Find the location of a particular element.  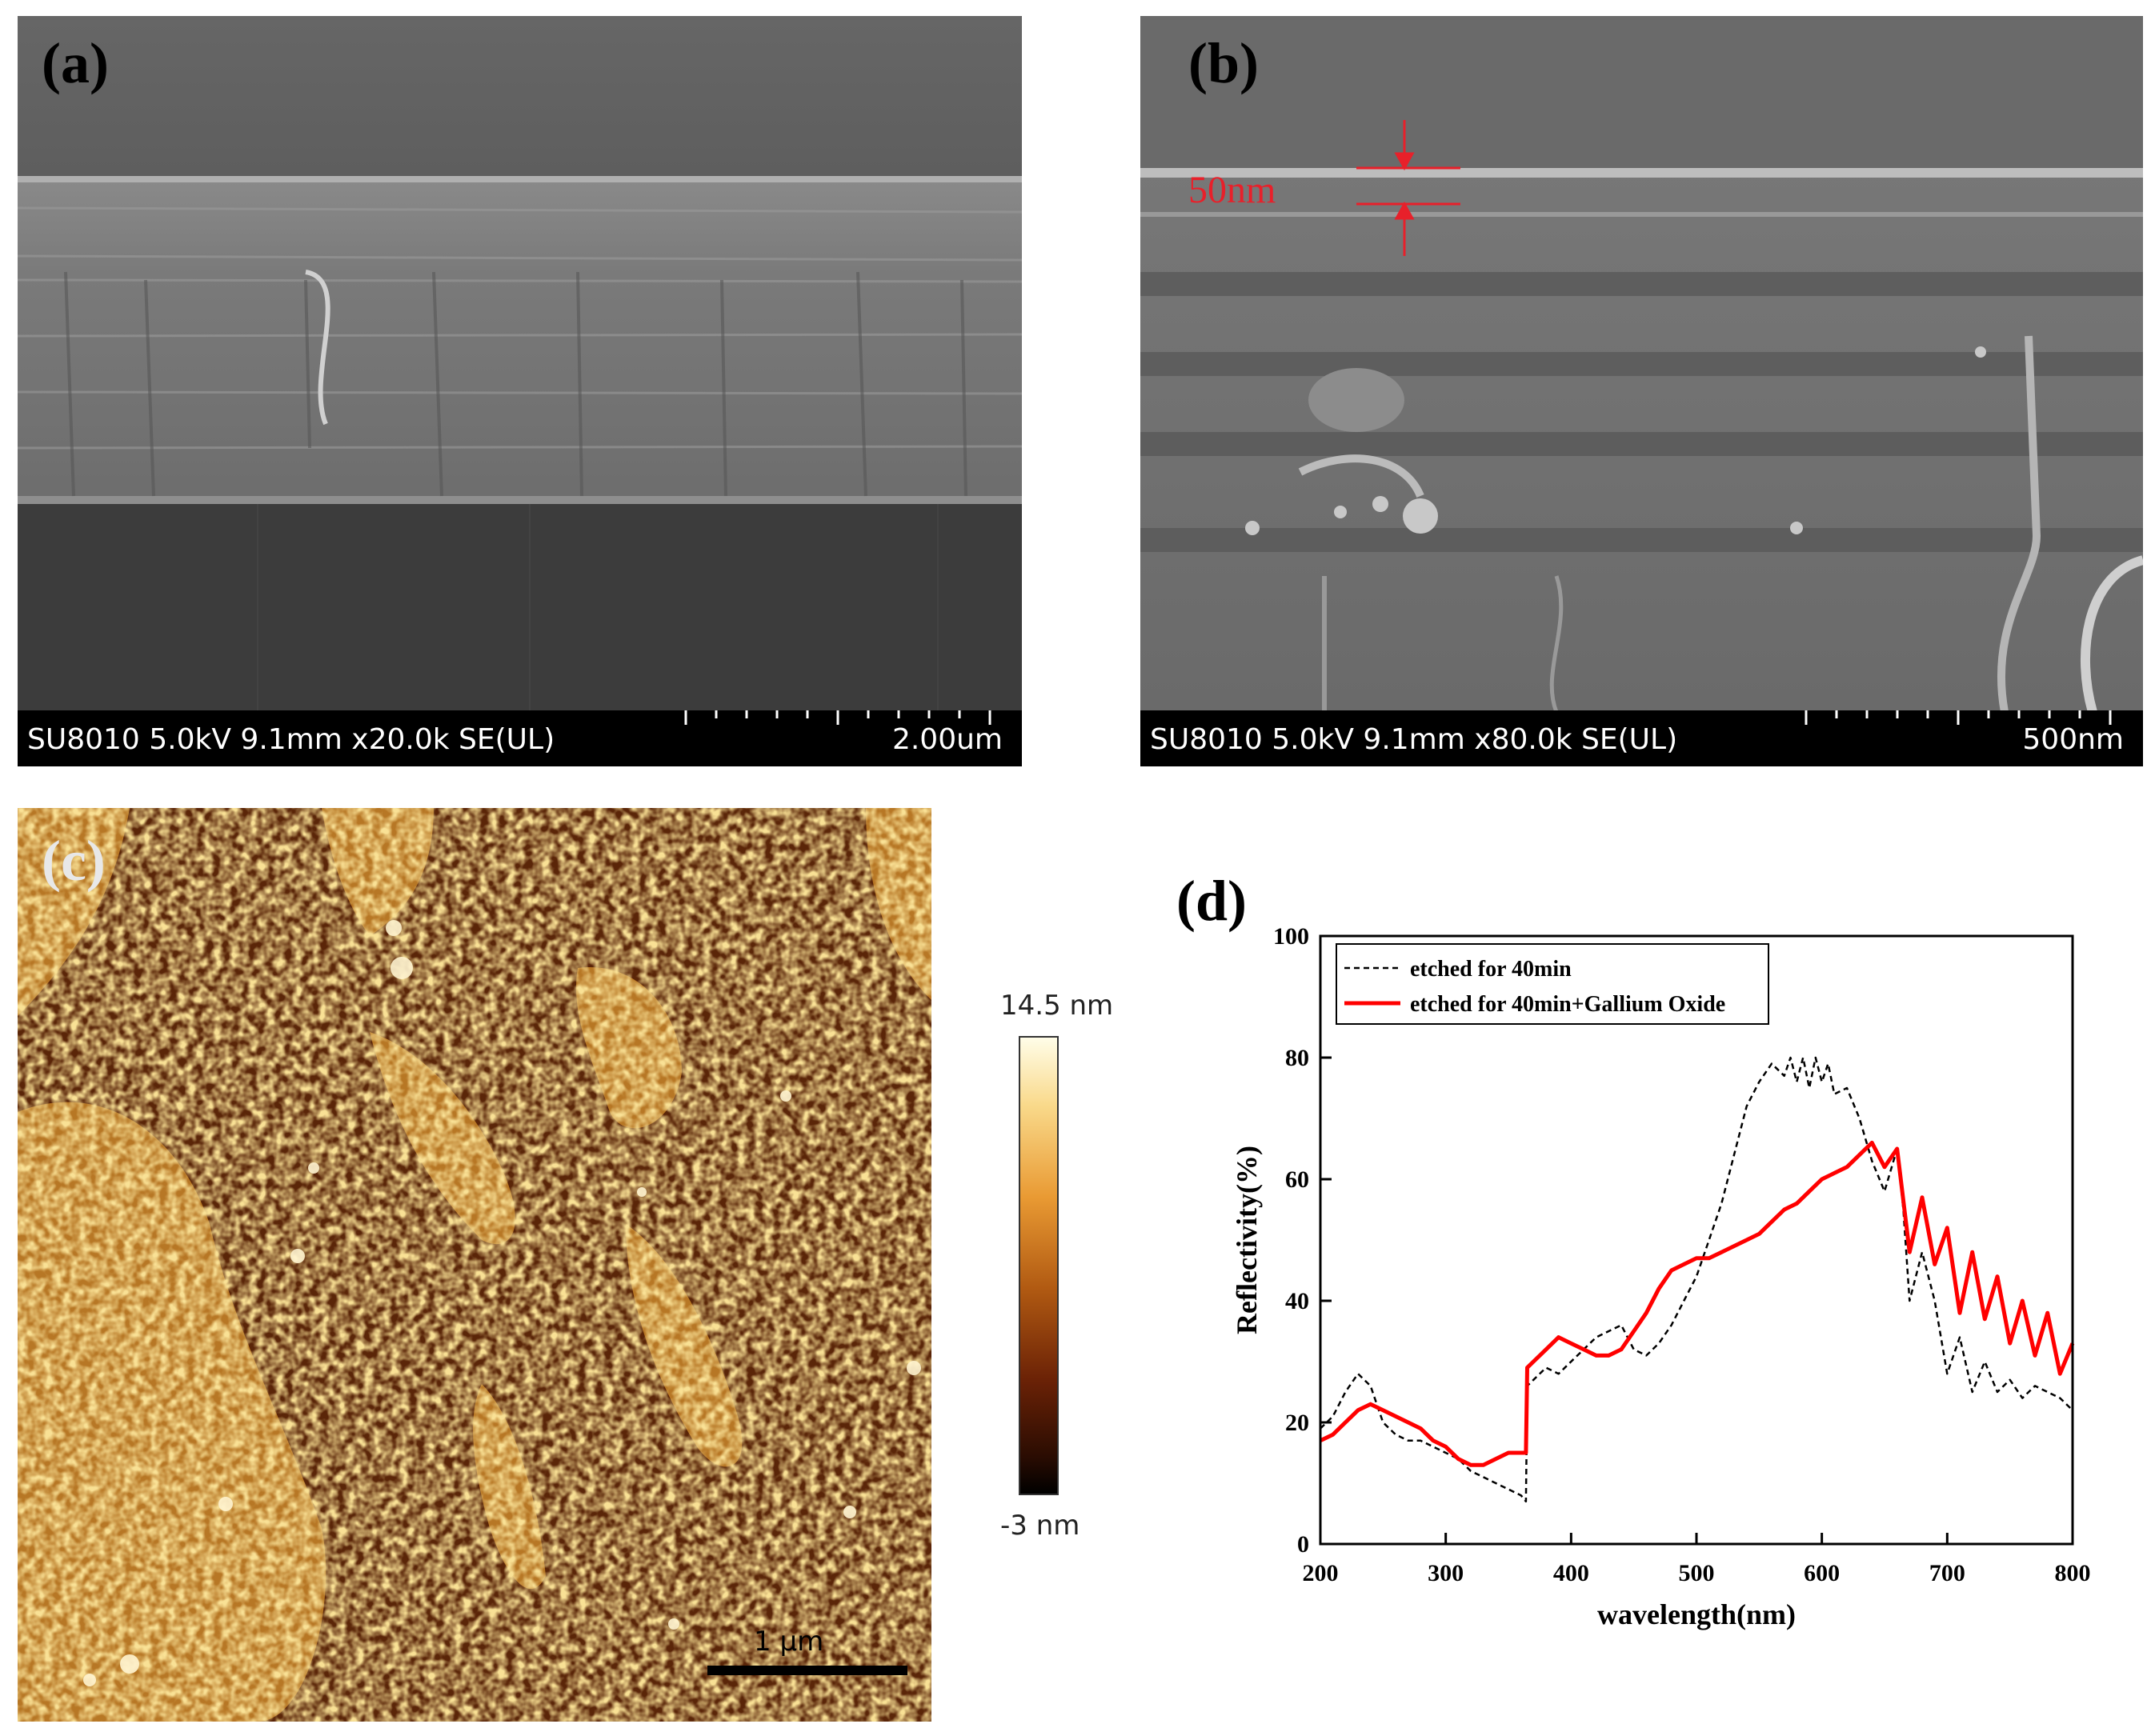

x-axis-label: wavelength(nm) is located at coordinates (1696, 1614).